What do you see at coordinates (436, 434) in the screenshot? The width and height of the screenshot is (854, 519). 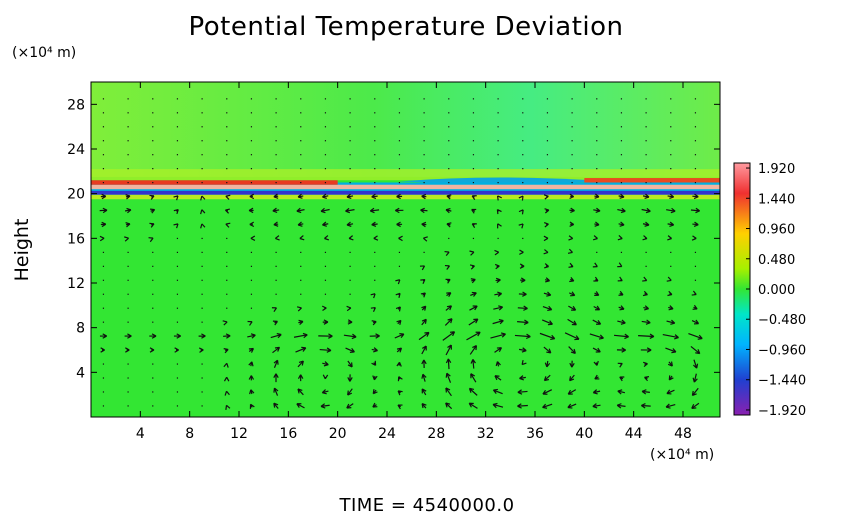 I see `x-tick-label-28: 28` at bounding box center [436, 434].